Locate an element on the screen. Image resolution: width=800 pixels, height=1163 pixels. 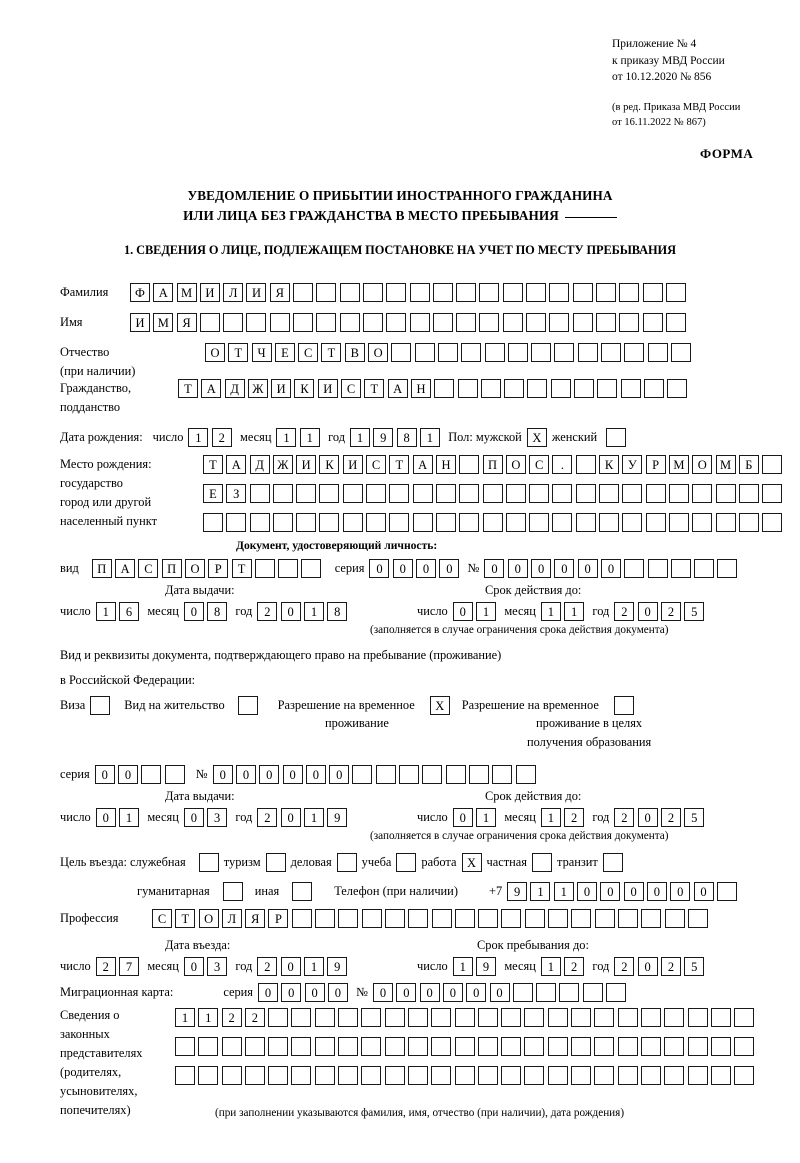
char-cell: Ч is located at coordinates (261, 352).